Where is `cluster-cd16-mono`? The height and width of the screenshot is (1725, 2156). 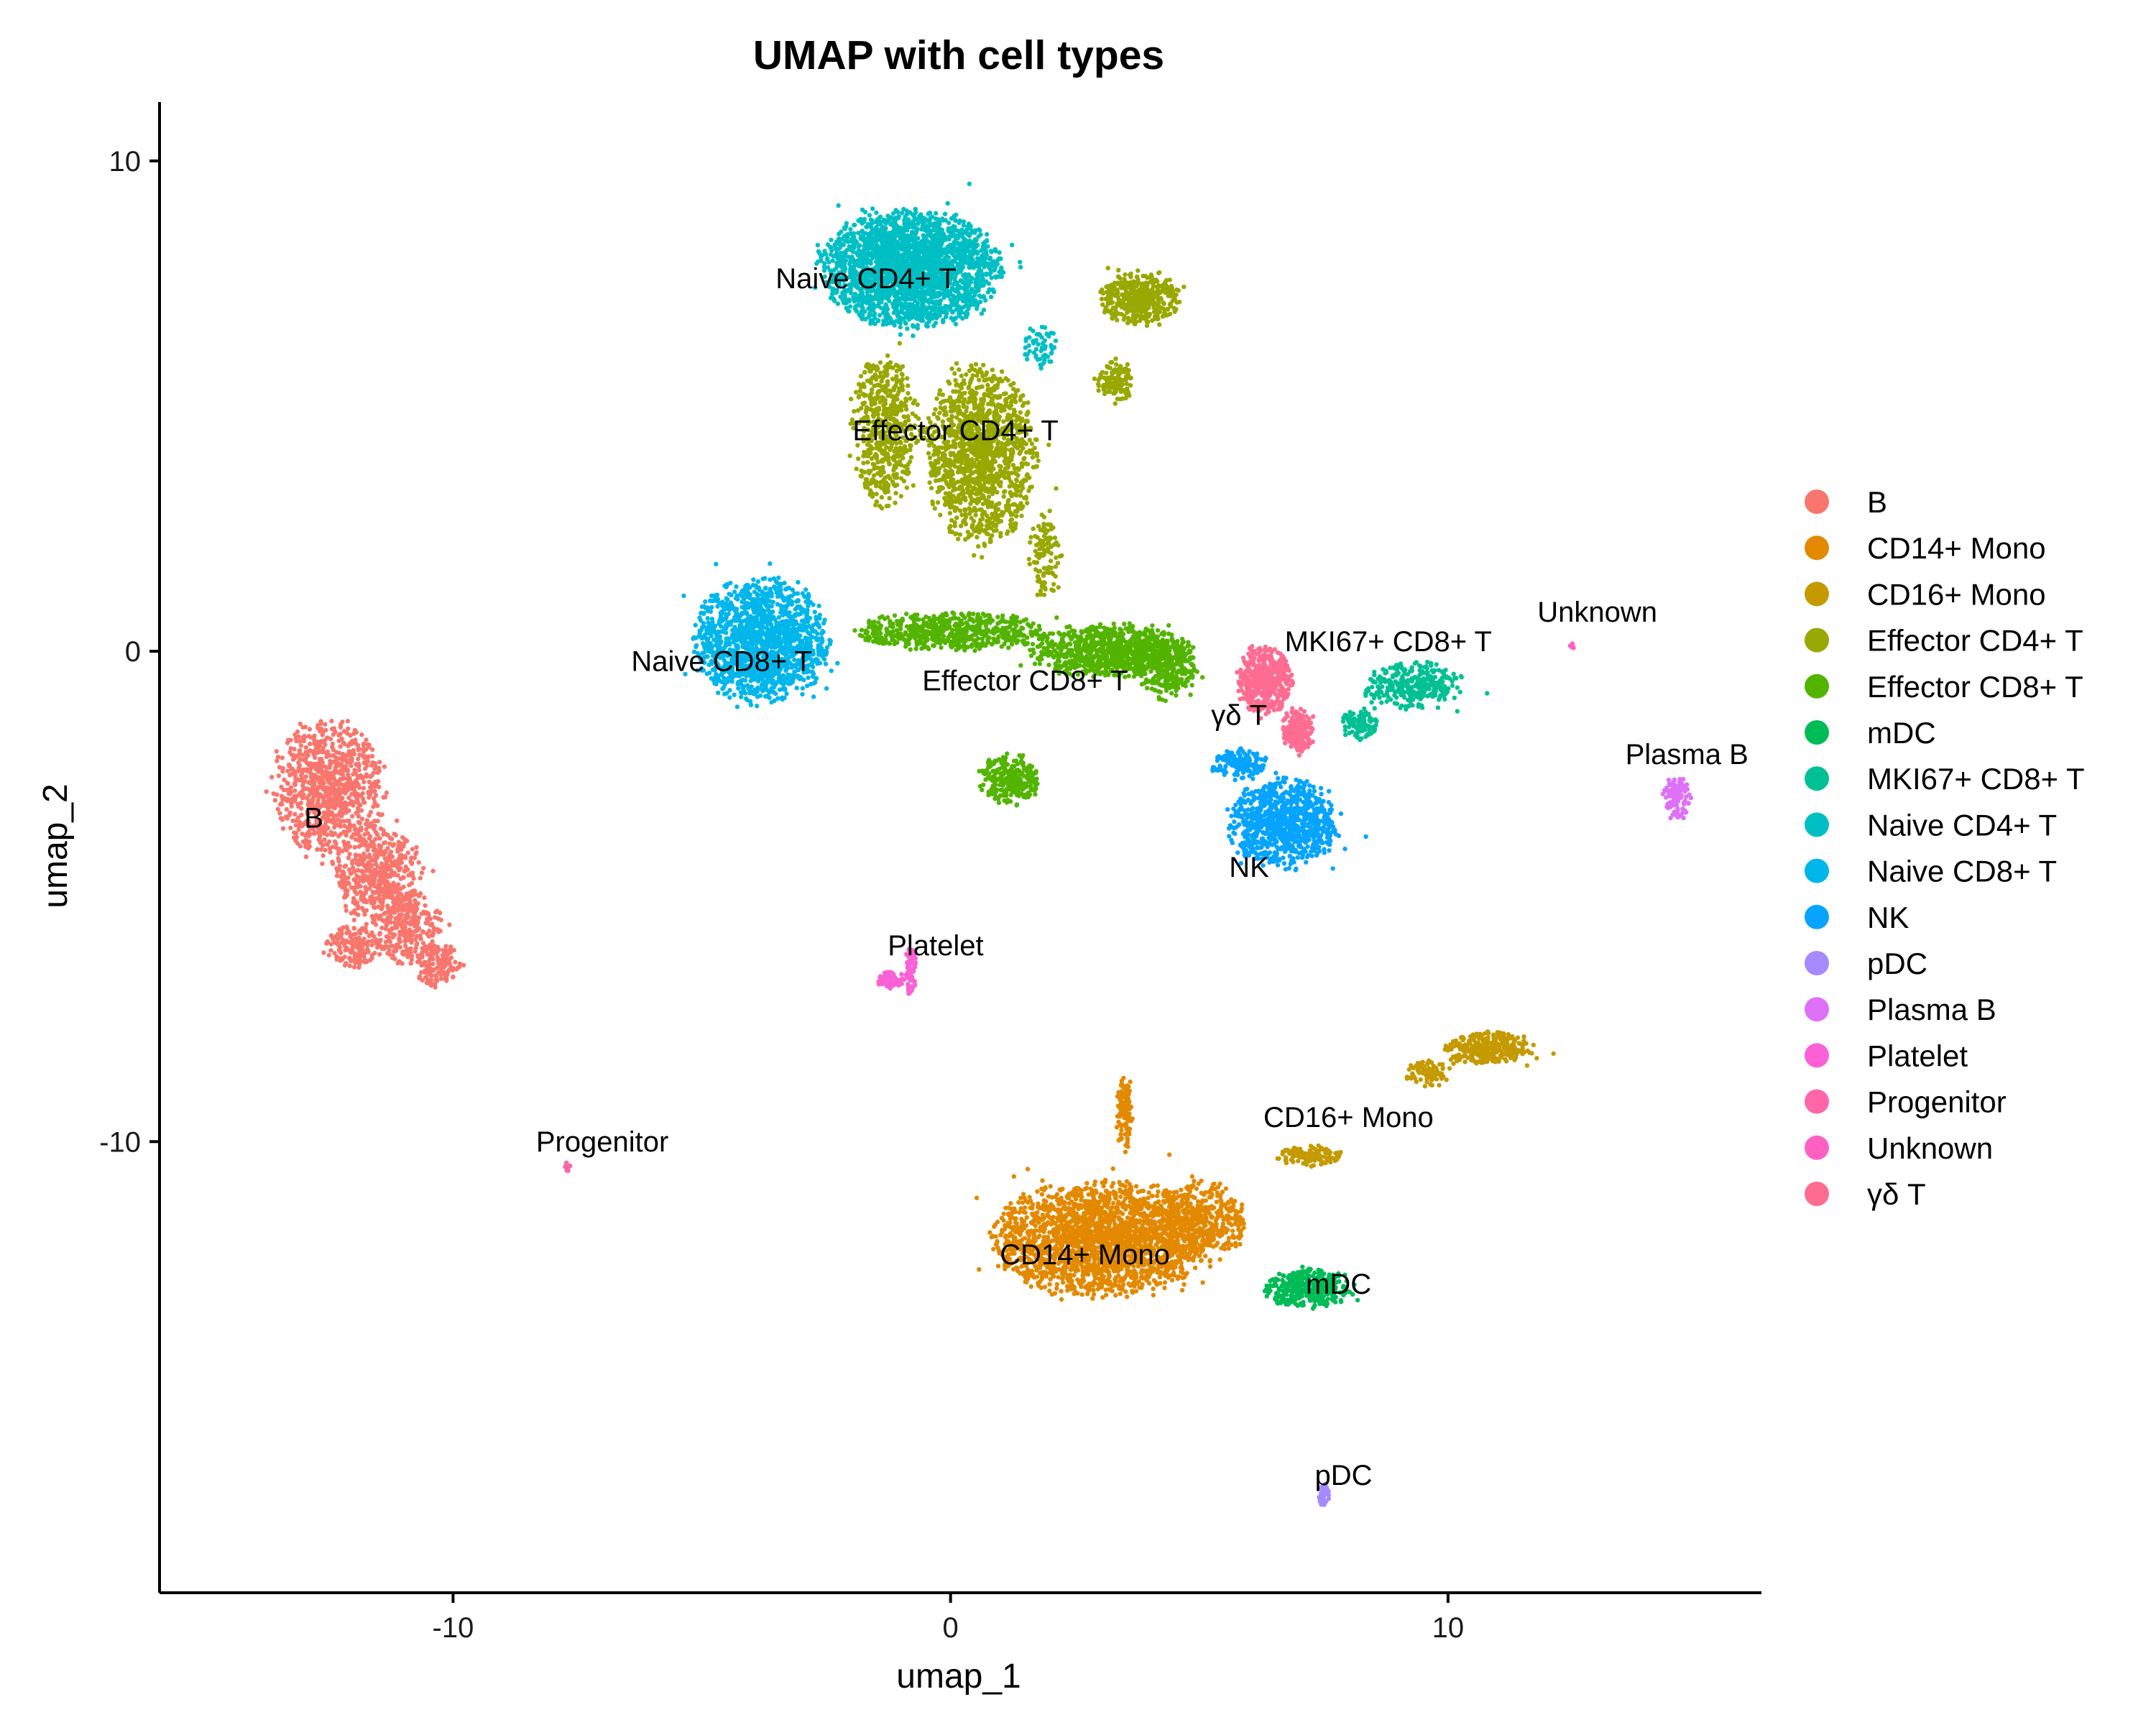 cluster-cd16-mono is located at coordinates (1415, 1099).